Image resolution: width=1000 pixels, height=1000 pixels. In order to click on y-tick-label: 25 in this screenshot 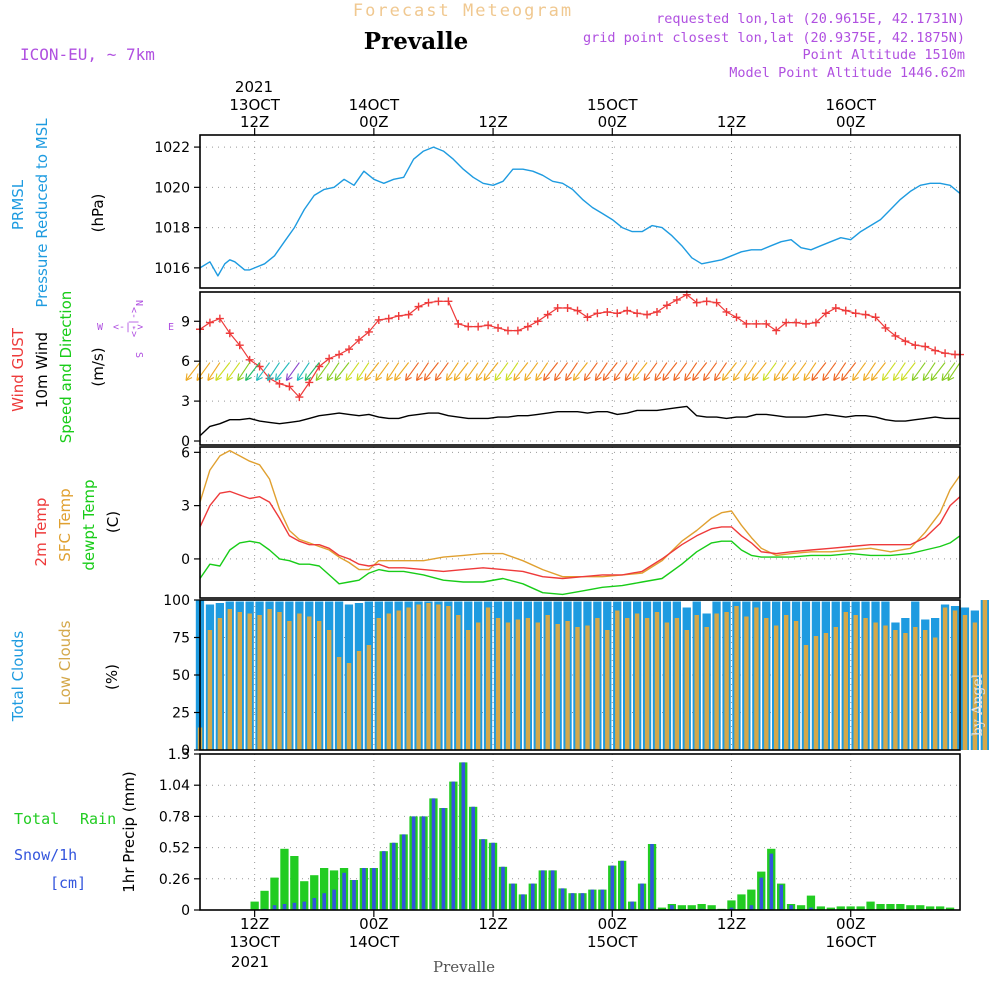, I will do `click(181, 714)`.